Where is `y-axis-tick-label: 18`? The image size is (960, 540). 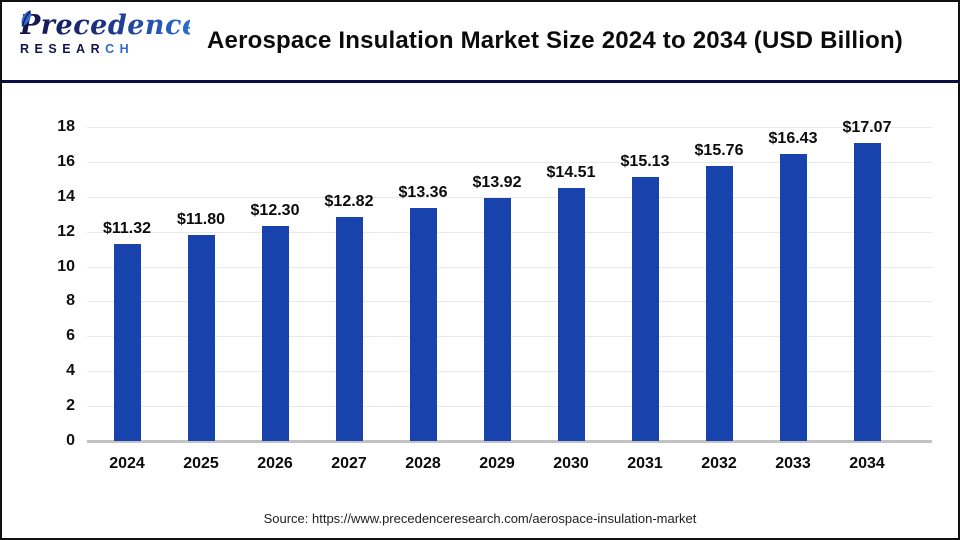
y-axis-tick-label: 18 is located at coordinates (66, 126).